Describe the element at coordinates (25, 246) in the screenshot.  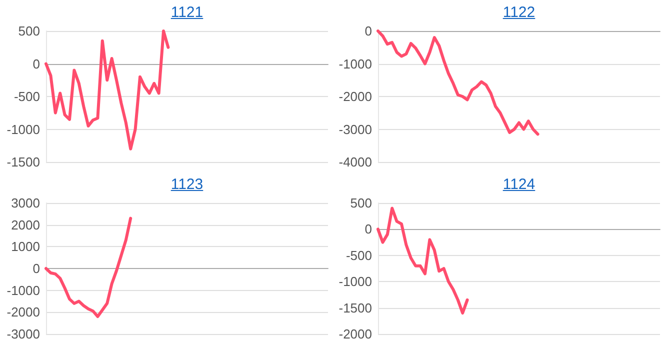
I see `y-tick-label: 1000` at that location.